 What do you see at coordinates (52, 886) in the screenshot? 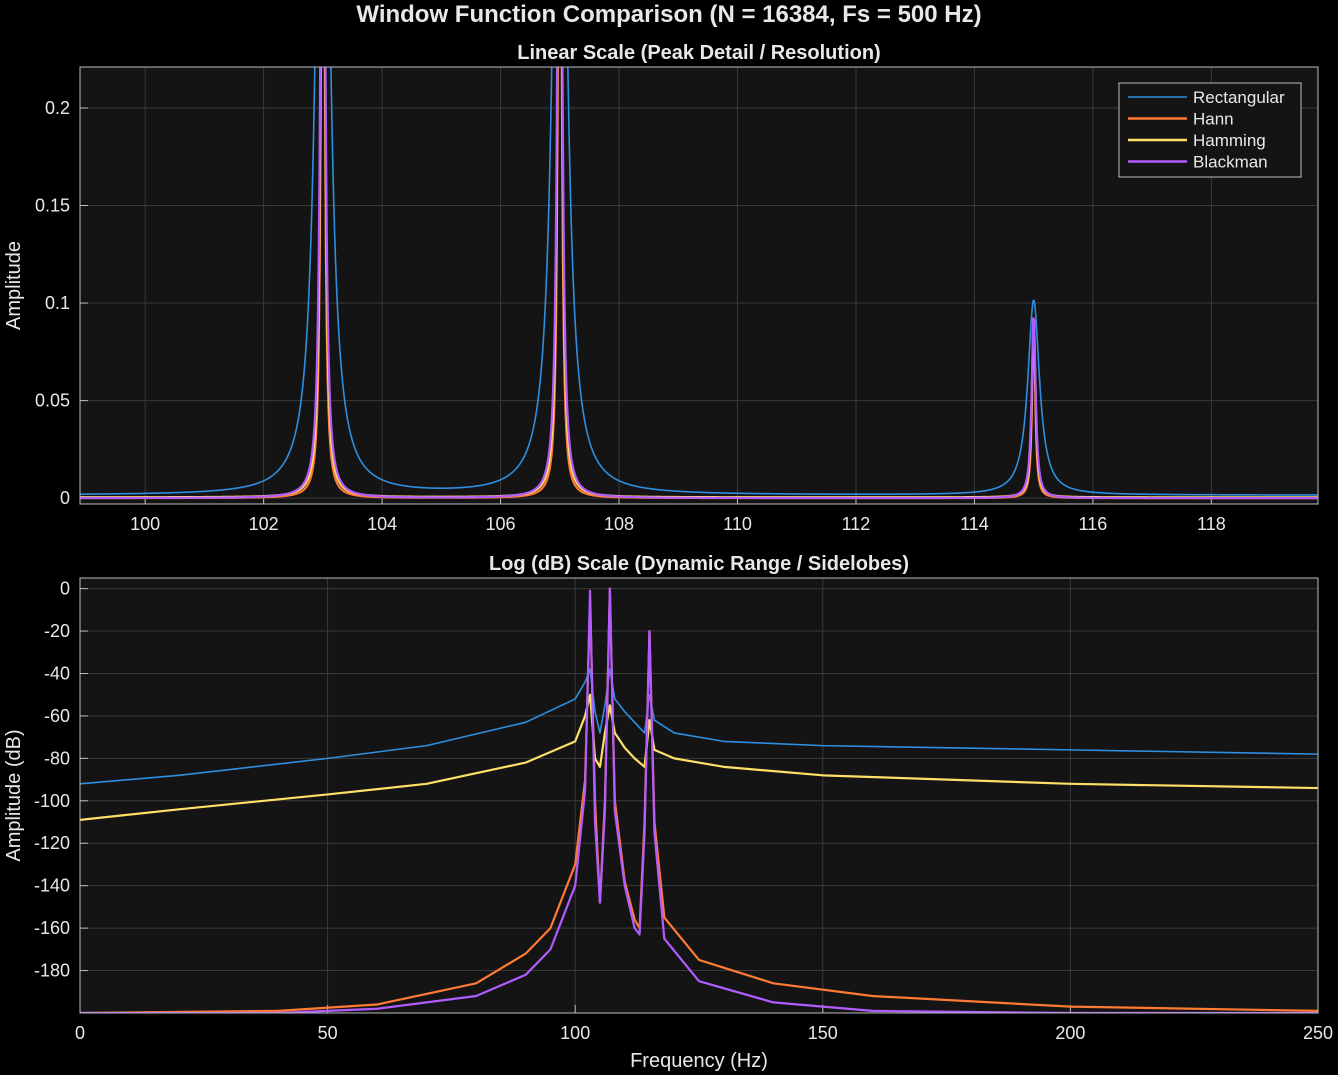
I see `y-tick-label: -140` at bounding box center [52, 886].